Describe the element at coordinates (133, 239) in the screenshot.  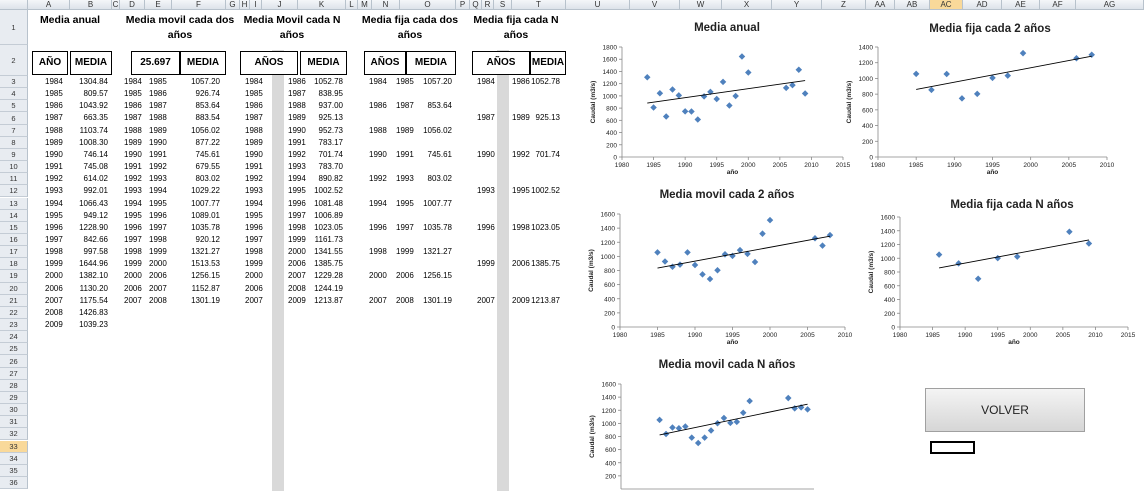
I see `year-cell: 1997` at that location.